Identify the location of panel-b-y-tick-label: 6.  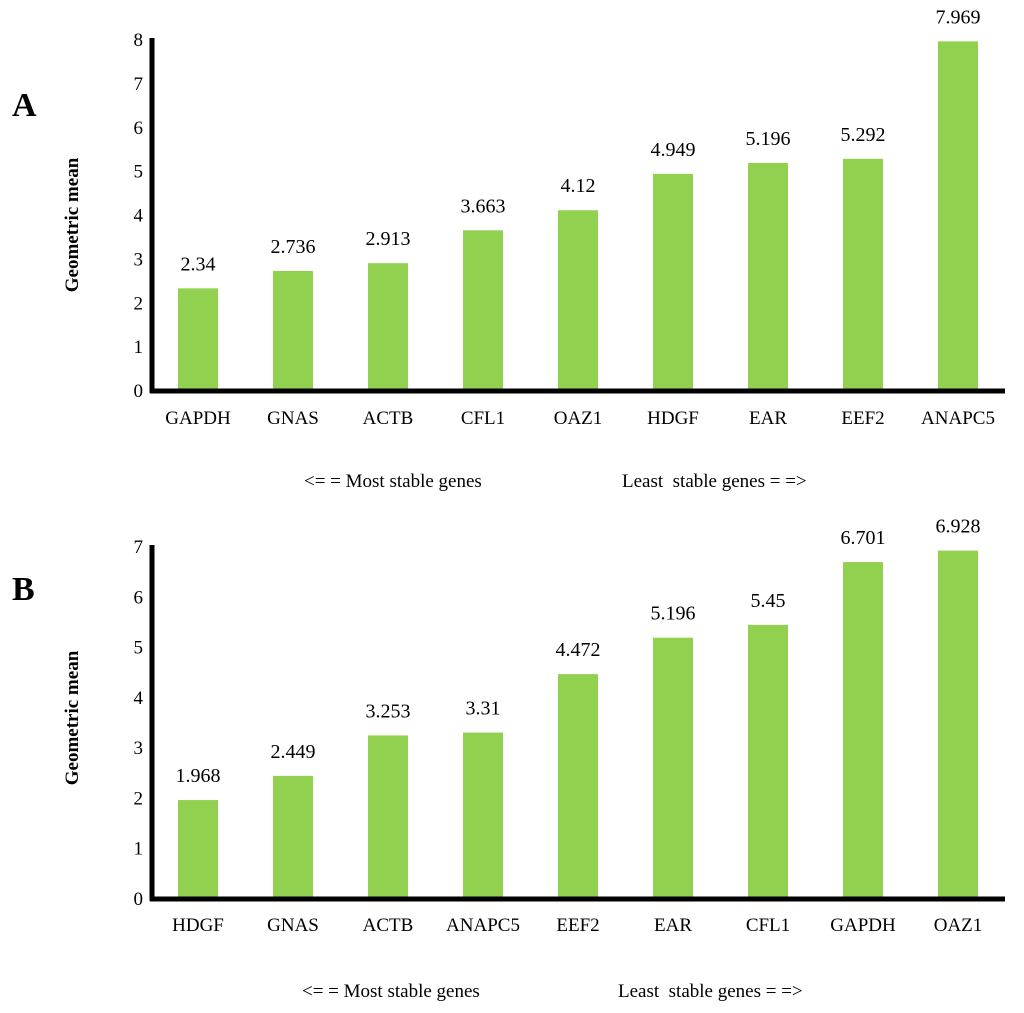
(139, 597).